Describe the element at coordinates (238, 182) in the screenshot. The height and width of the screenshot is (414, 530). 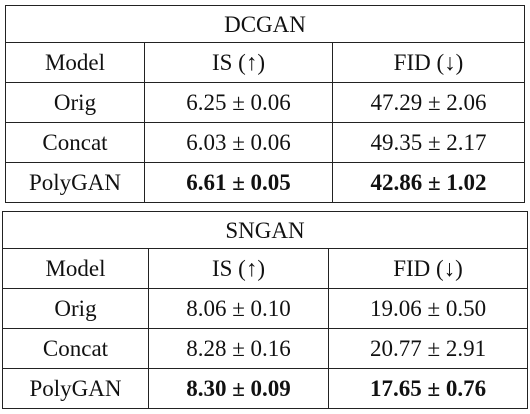
I see `is-cell-best: 6.61 ± 0.05` at that location.